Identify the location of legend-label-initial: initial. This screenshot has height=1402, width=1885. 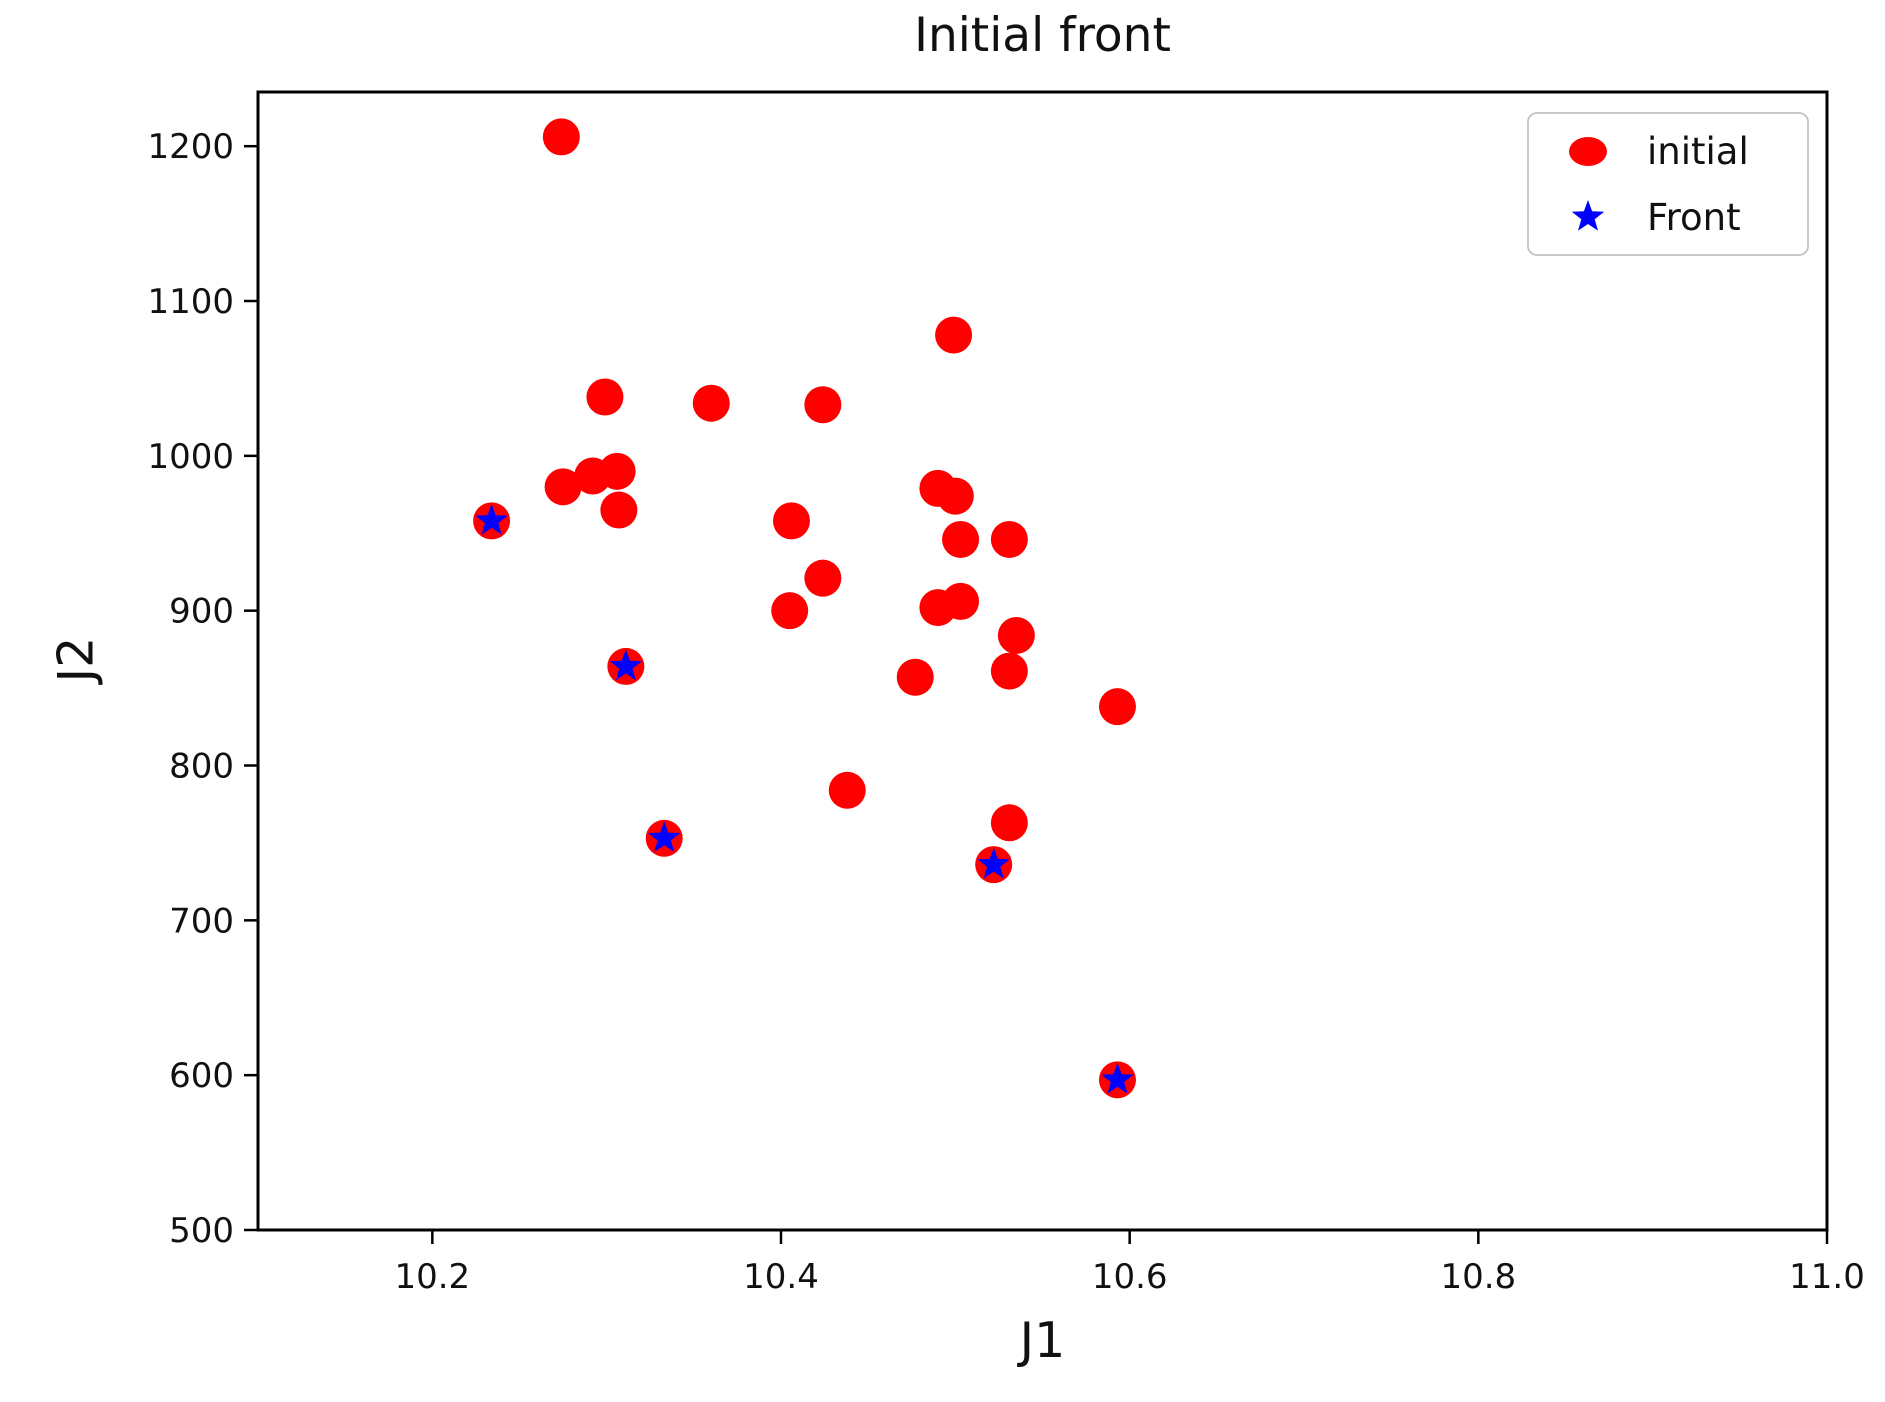
(1698, 151).